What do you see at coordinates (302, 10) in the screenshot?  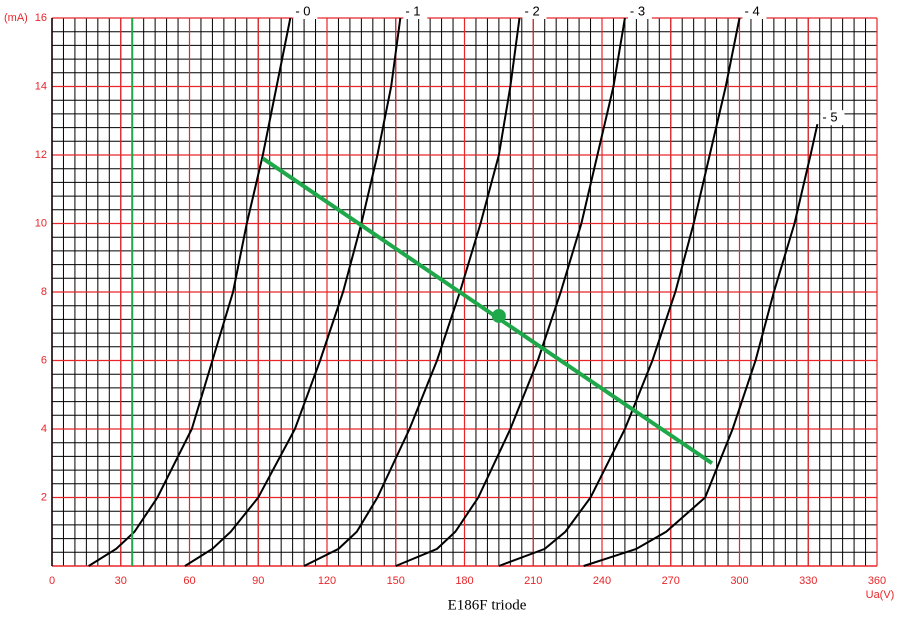 I see `curve-label: - 0` at bounding box center [302, 10].